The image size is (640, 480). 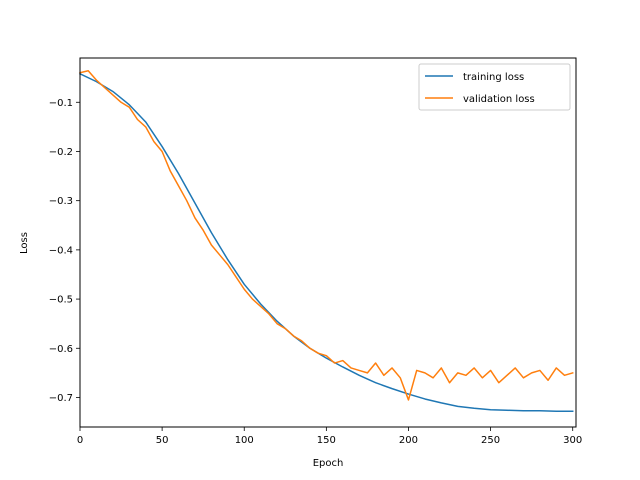 I want to click on y-axis-ticks: −0.1 −0.2 −0.3 −0.4 −0.5 −0.6 −0.7, so click(x=64, y=251).